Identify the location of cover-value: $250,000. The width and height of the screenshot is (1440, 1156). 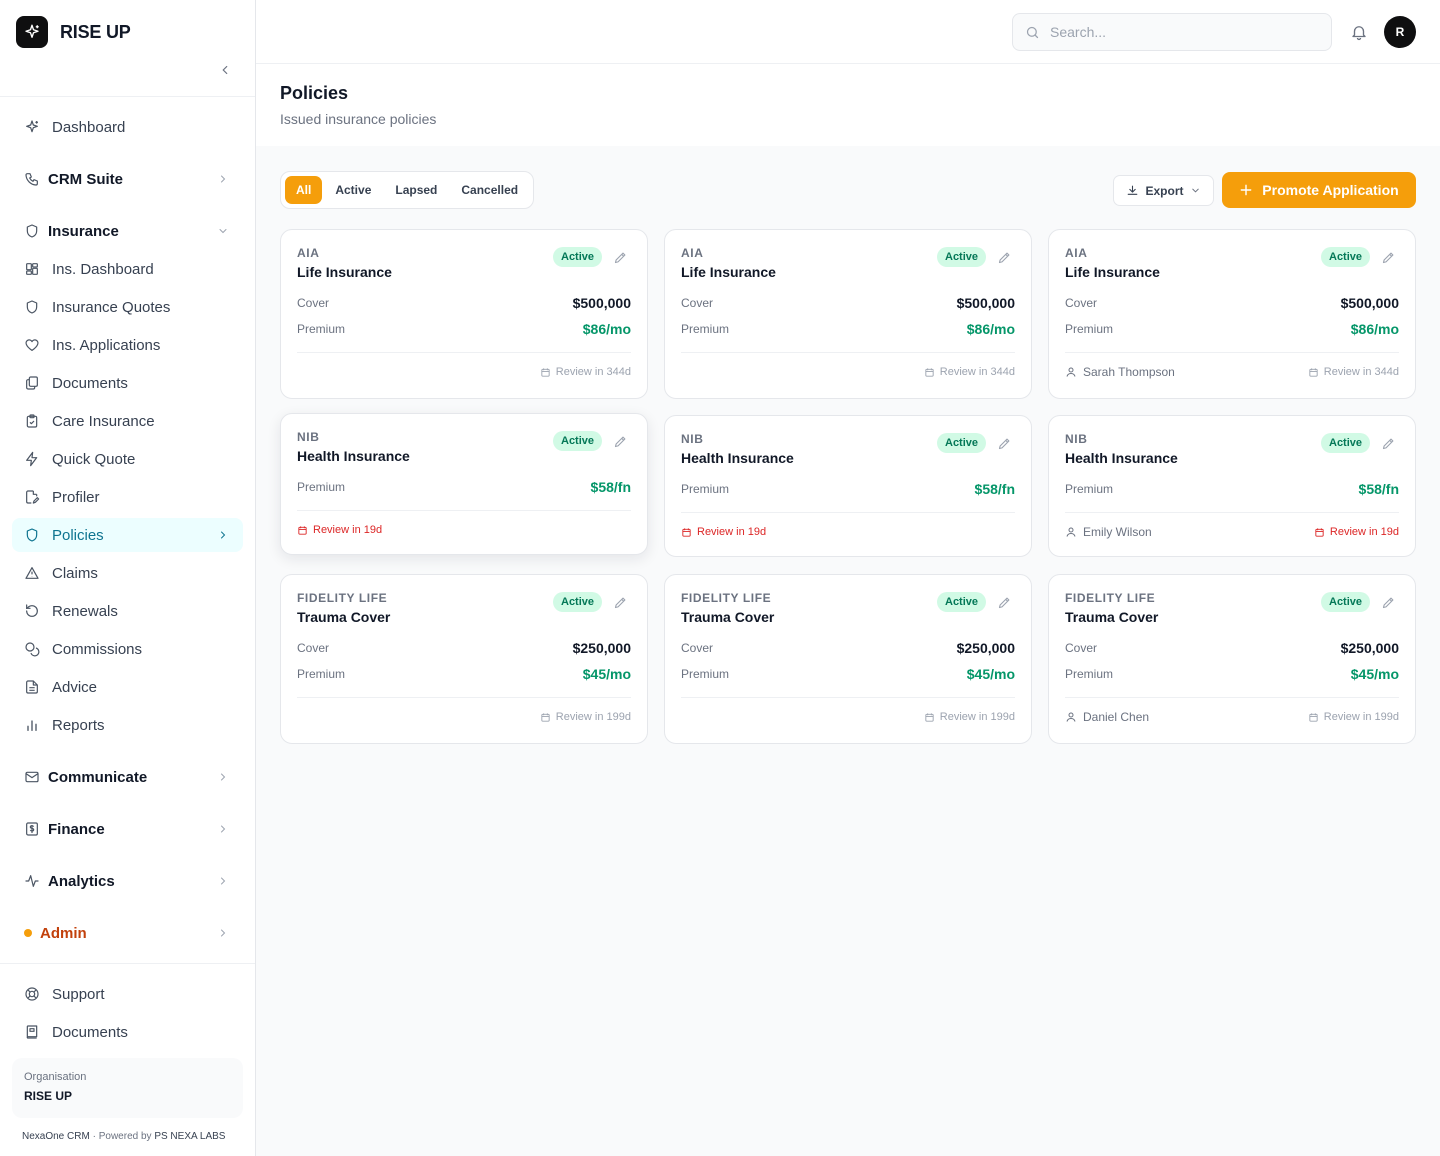
(1369, 648).